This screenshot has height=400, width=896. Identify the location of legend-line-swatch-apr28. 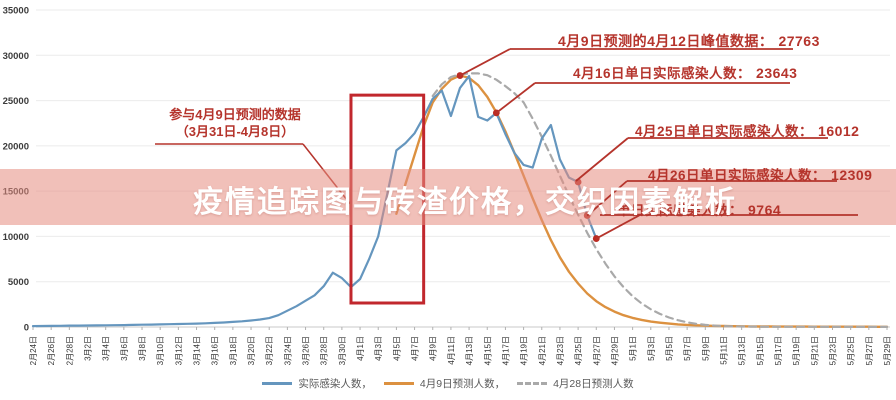
(532, 383).